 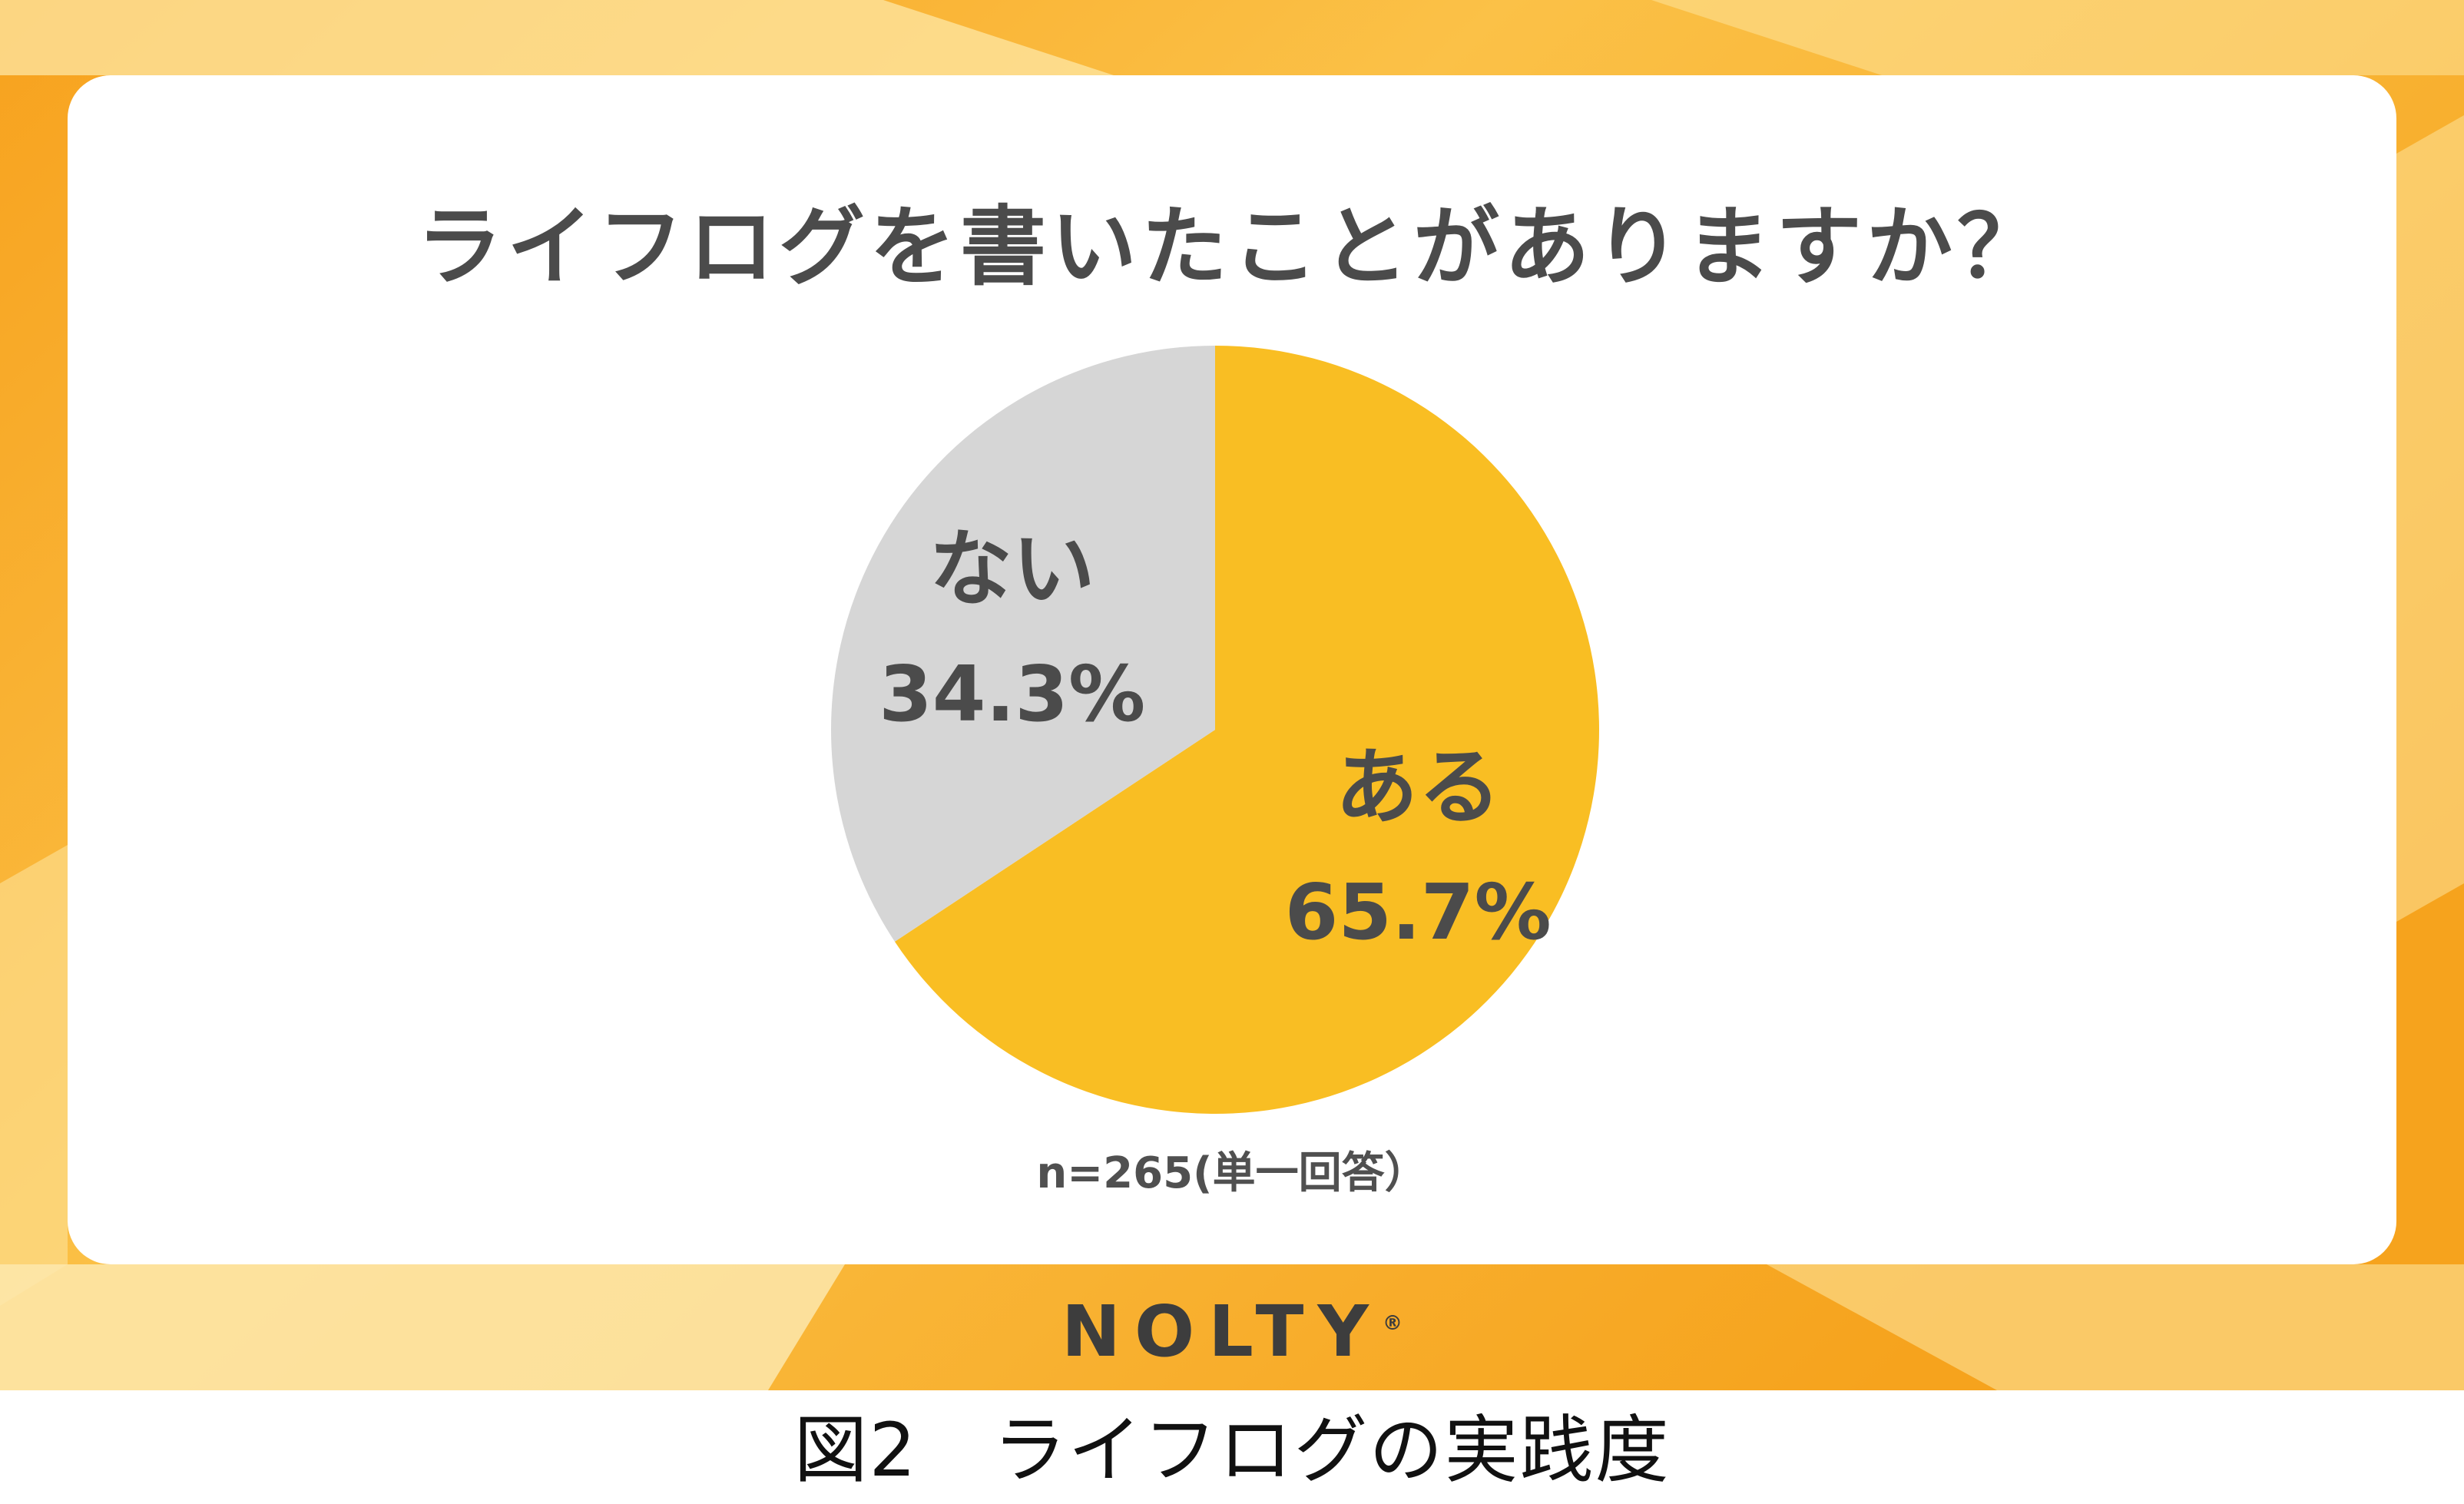 What do you see at coordinates (2430, 518) in the screenshot?
I see `banner-stripe-right` at bounding box center [2430, 518].